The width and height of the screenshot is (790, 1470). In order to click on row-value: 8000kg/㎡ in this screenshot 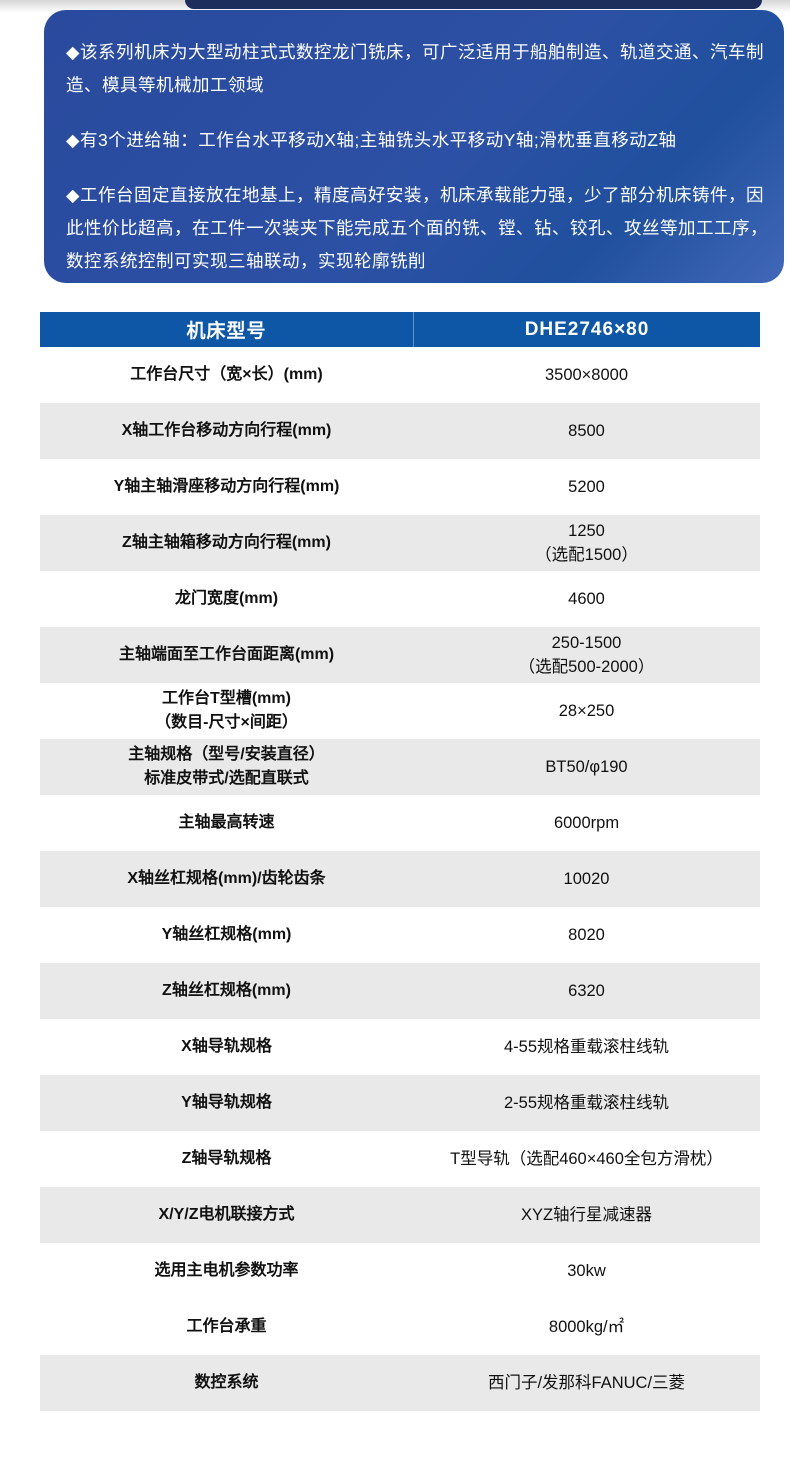, I will do `click(586, 1327)`.